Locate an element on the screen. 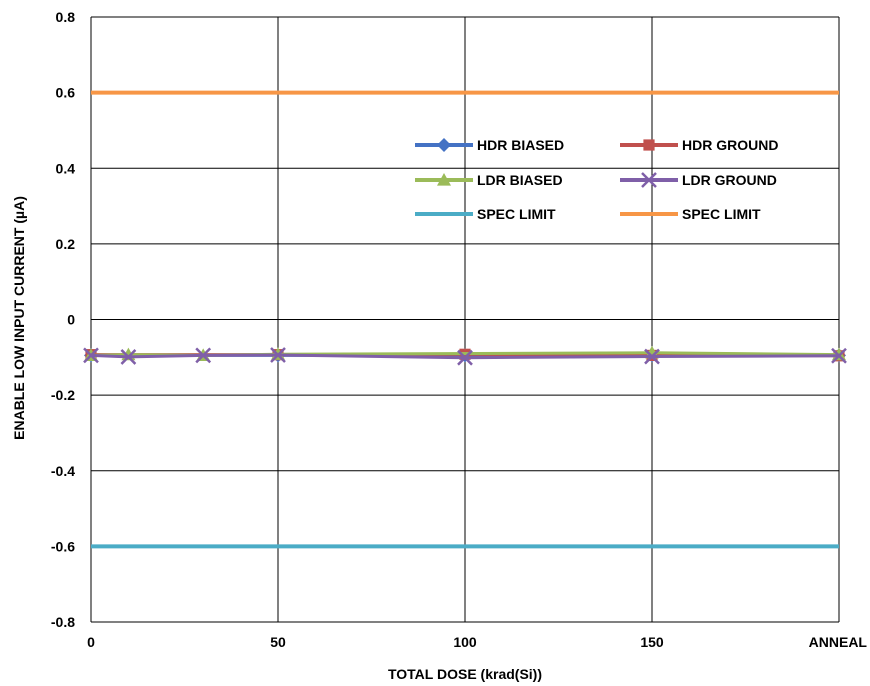  y-tick-label: -0.8 is located at coordinates (63, 622).